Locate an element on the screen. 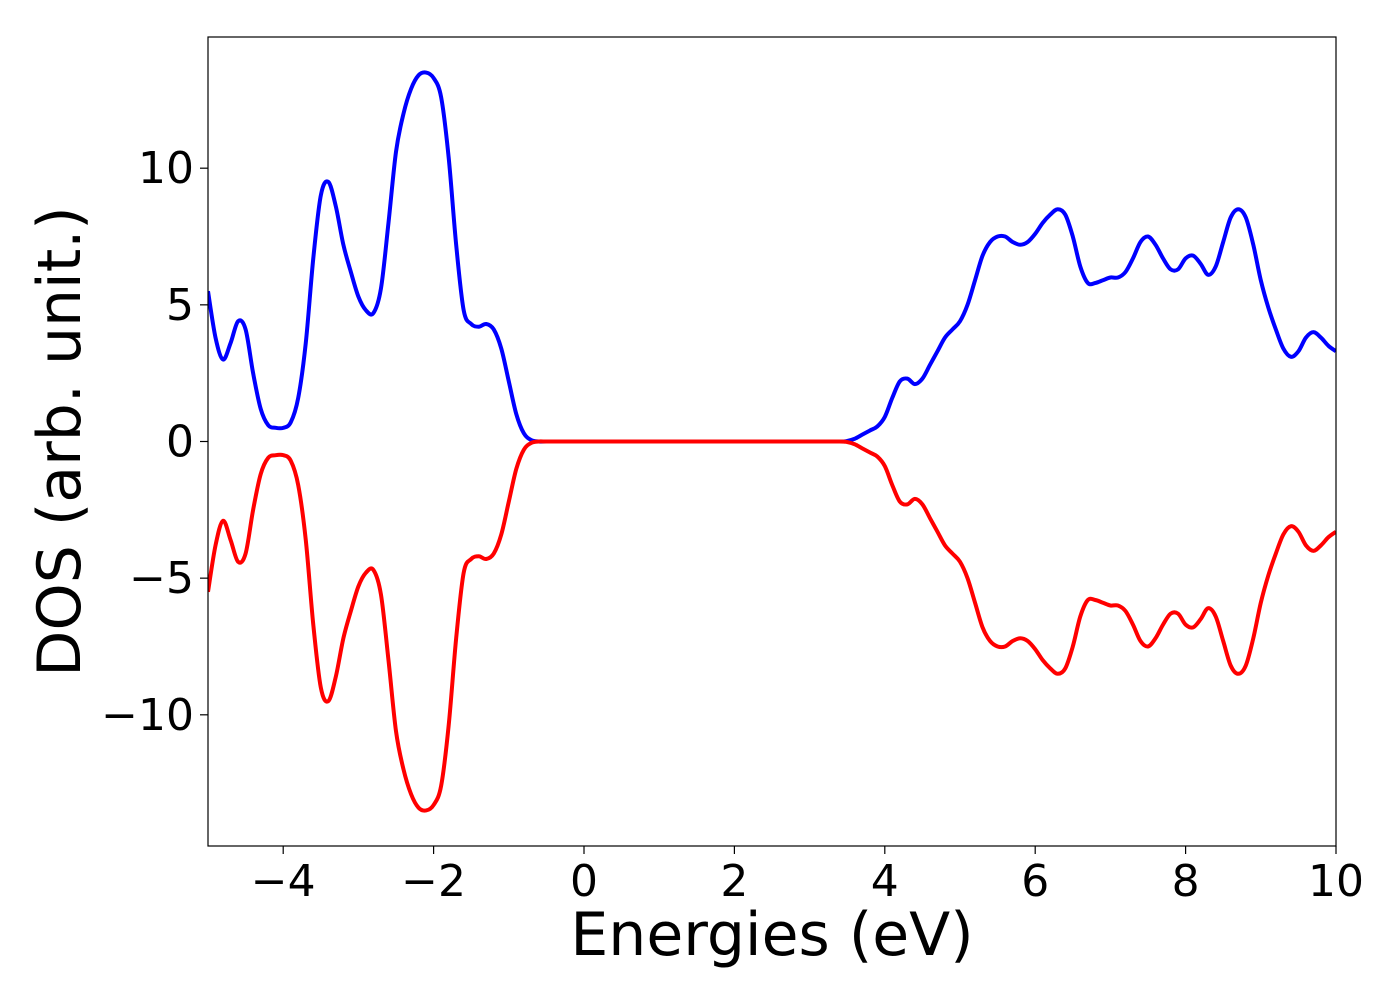  x-tick-label: −4 is located at coordinates (283, 881).